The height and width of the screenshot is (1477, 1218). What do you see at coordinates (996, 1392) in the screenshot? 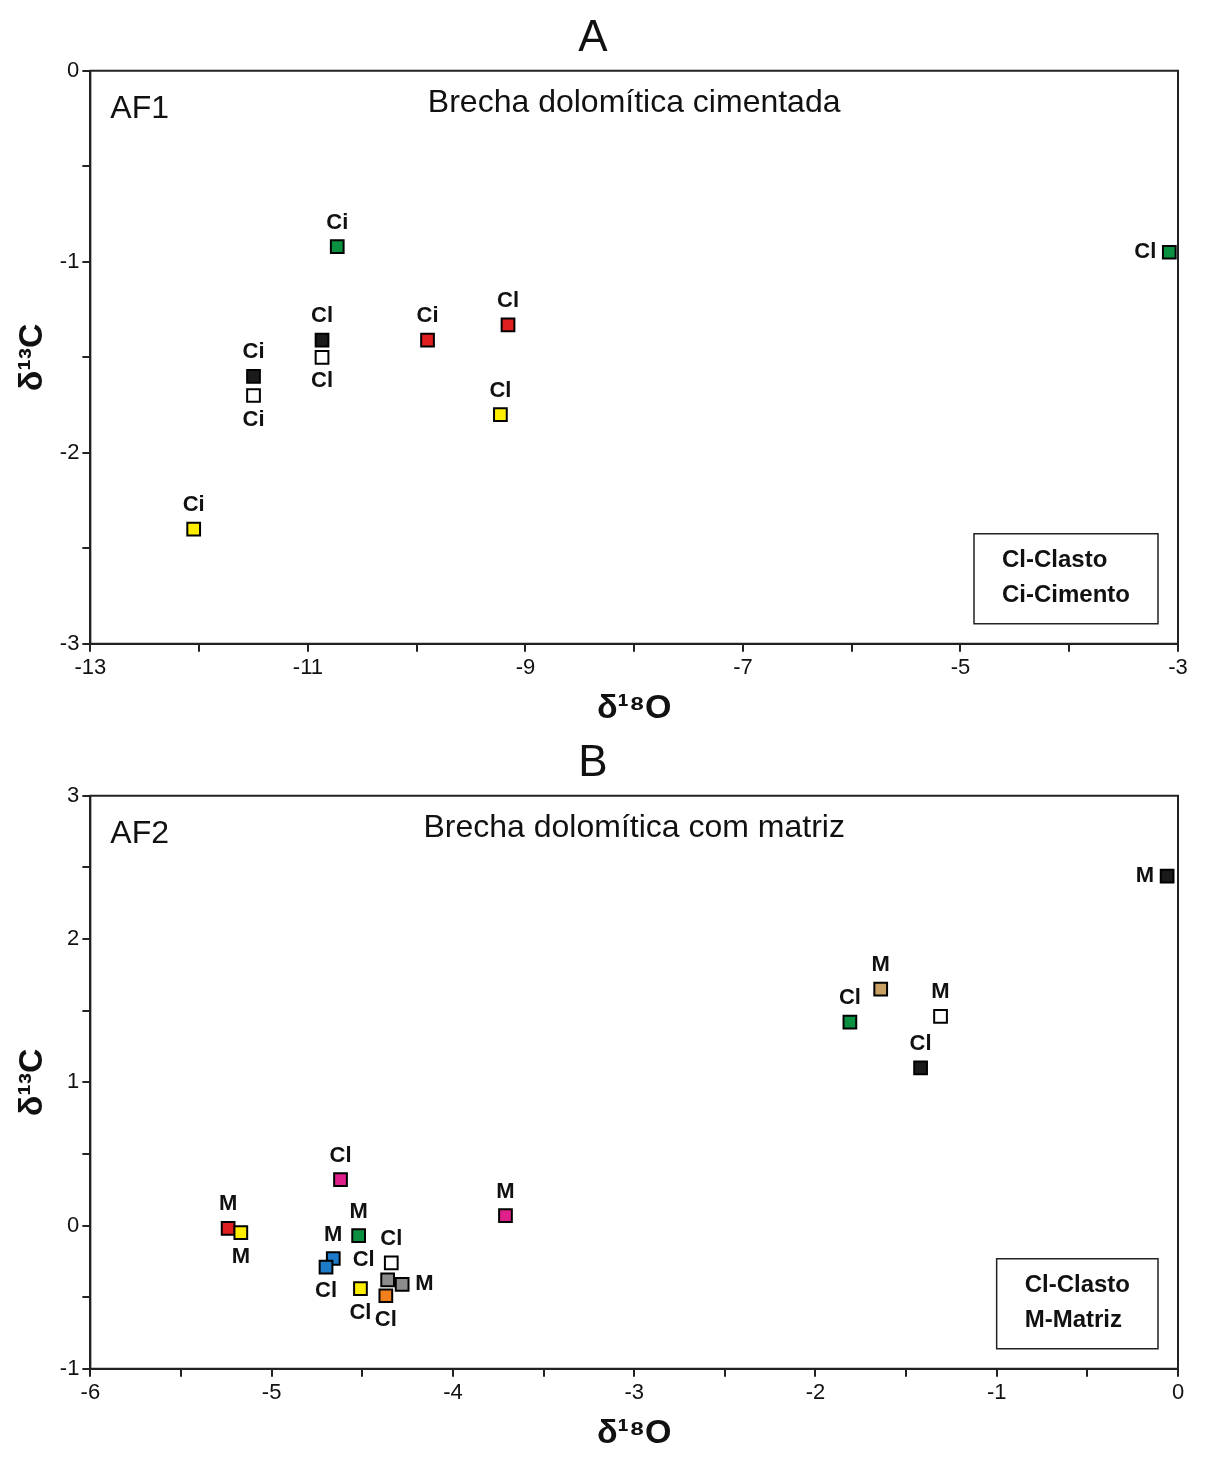
I see `x-tick-label: -1` at bounding box center [996, 1392].